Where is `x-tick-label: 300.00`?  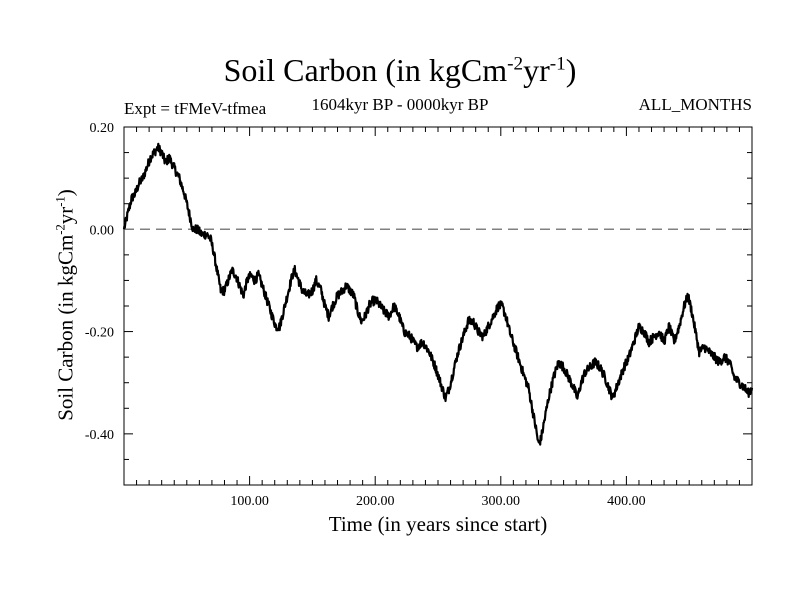 x-tick-label: 300.00 is located at coordinates (501, 501).